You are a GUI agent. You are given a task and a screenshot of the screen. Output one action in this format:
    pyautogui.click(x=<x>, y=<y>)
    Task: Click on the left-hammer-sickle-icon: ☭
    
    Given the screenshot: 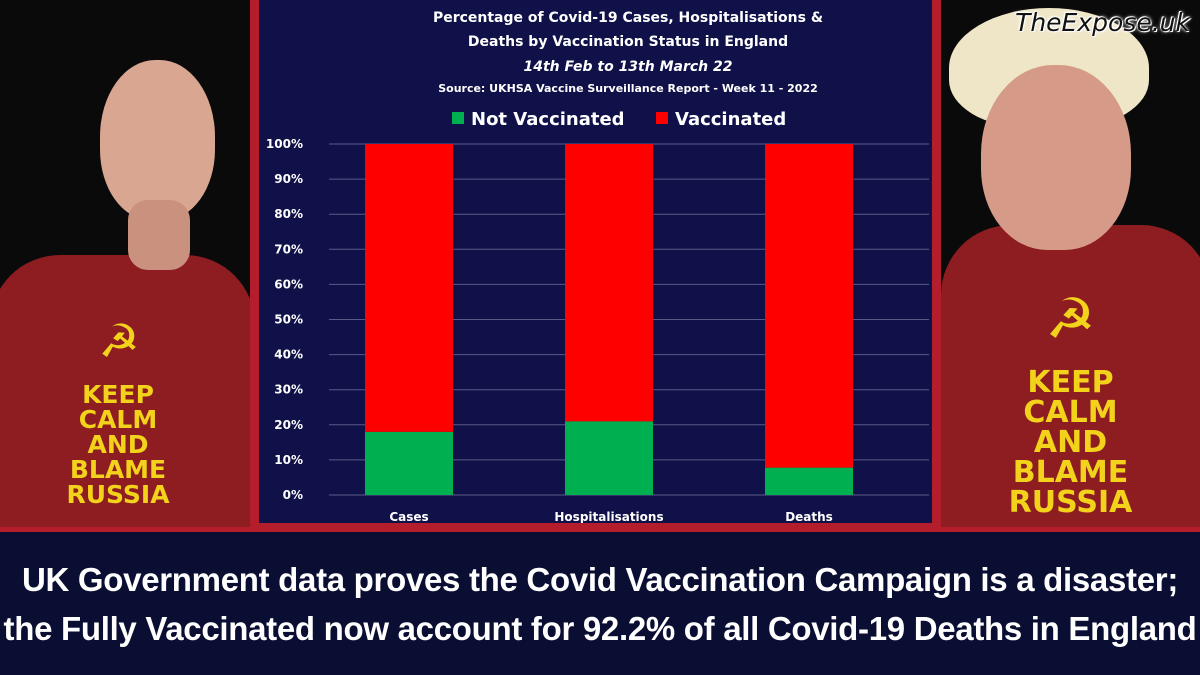 What is the action you would take?
    pyautogui.click(x=119, y=341)
    